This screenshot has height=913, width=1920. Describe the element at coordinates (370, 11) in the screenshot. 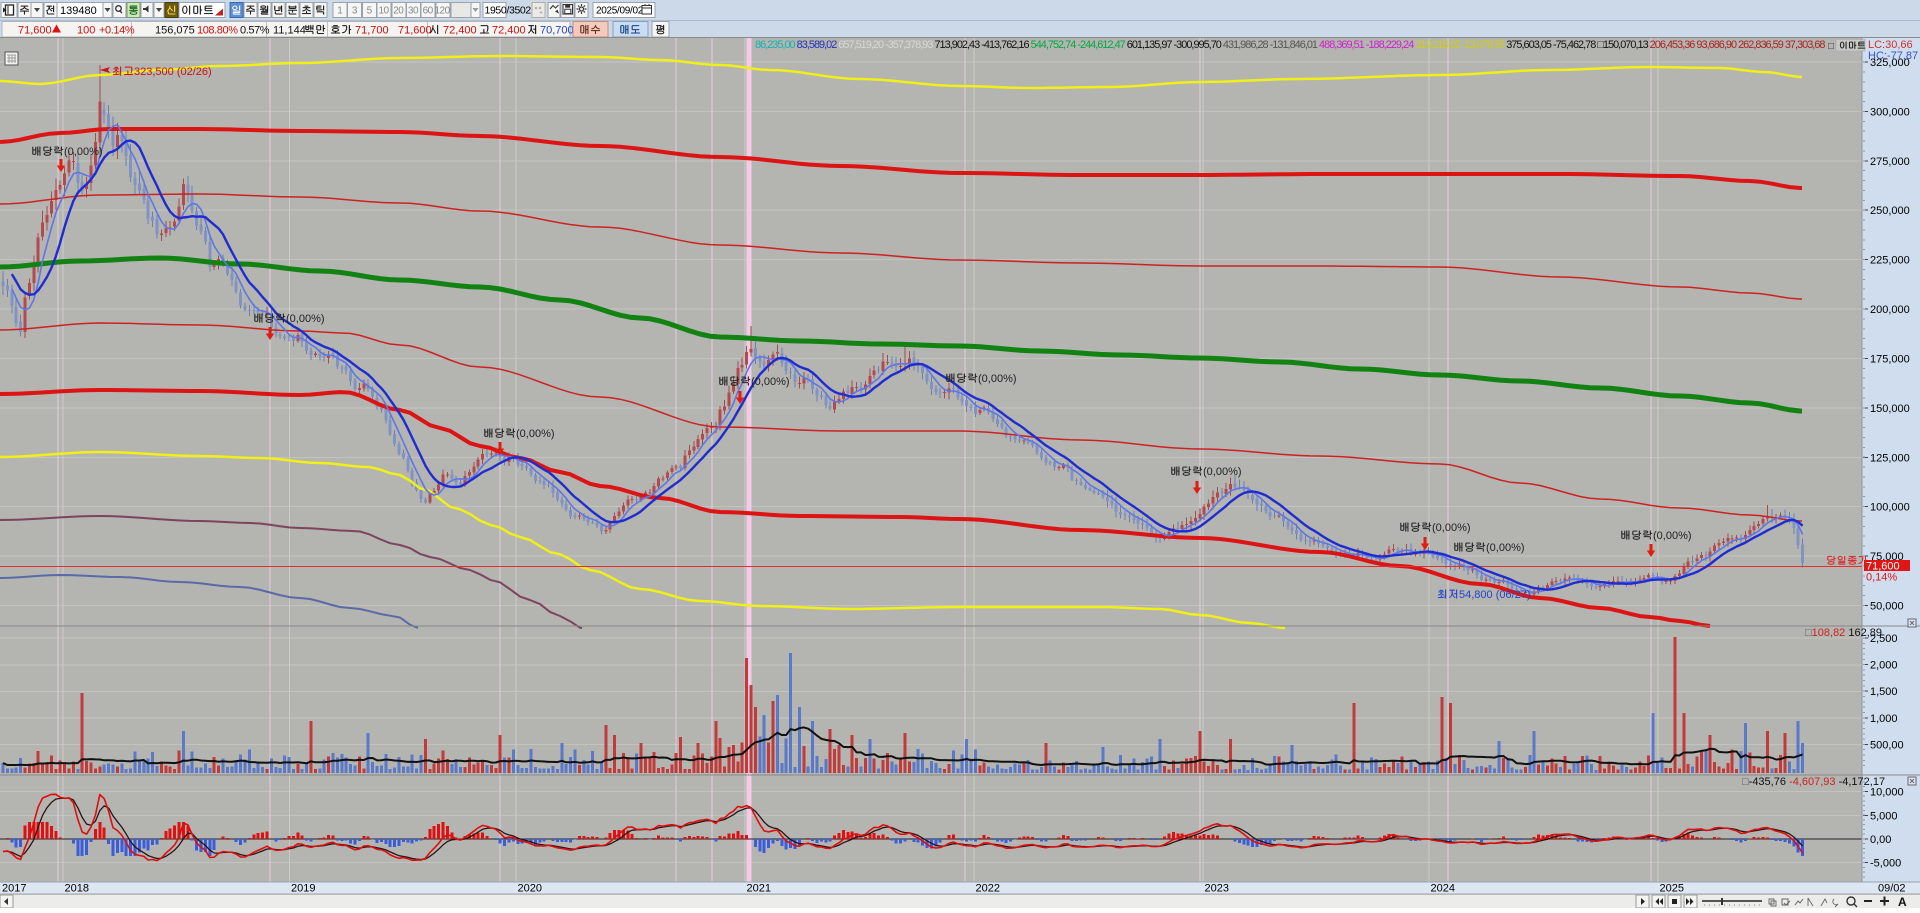

I see `svg-text: 5` at that location.